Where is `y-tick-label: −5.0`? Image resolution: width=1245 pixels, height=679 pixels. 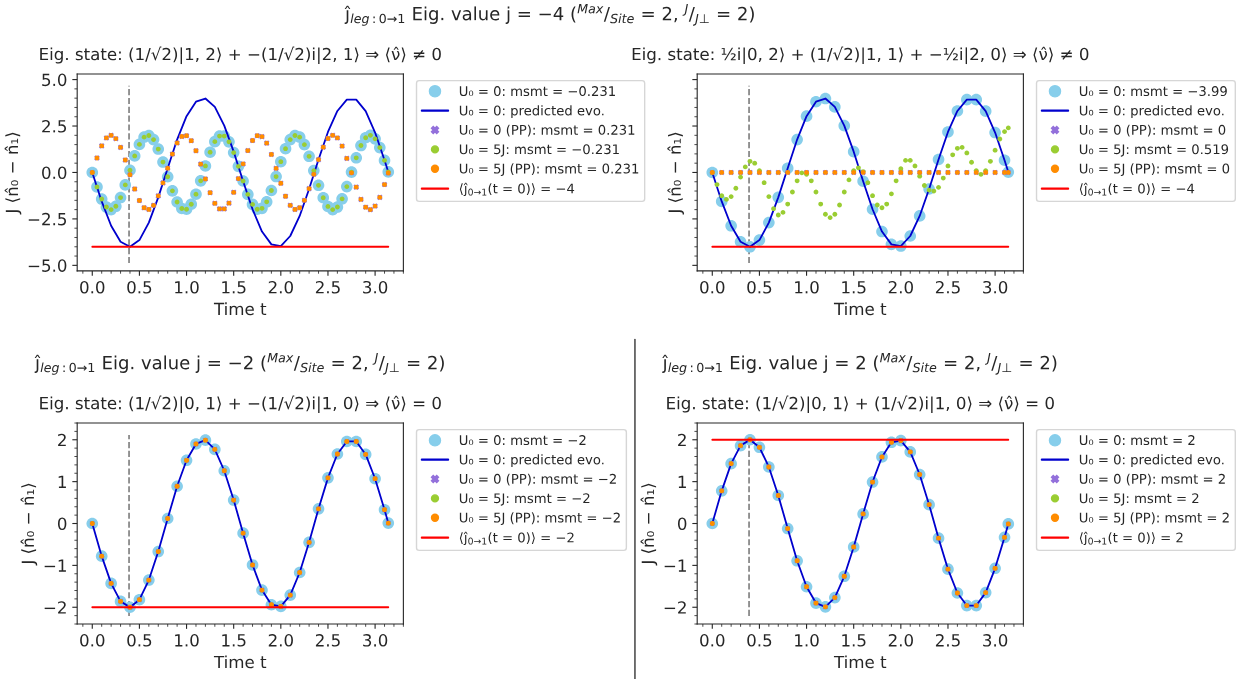 y-tick-label: −5.0 is located at coordinates (47, 265).